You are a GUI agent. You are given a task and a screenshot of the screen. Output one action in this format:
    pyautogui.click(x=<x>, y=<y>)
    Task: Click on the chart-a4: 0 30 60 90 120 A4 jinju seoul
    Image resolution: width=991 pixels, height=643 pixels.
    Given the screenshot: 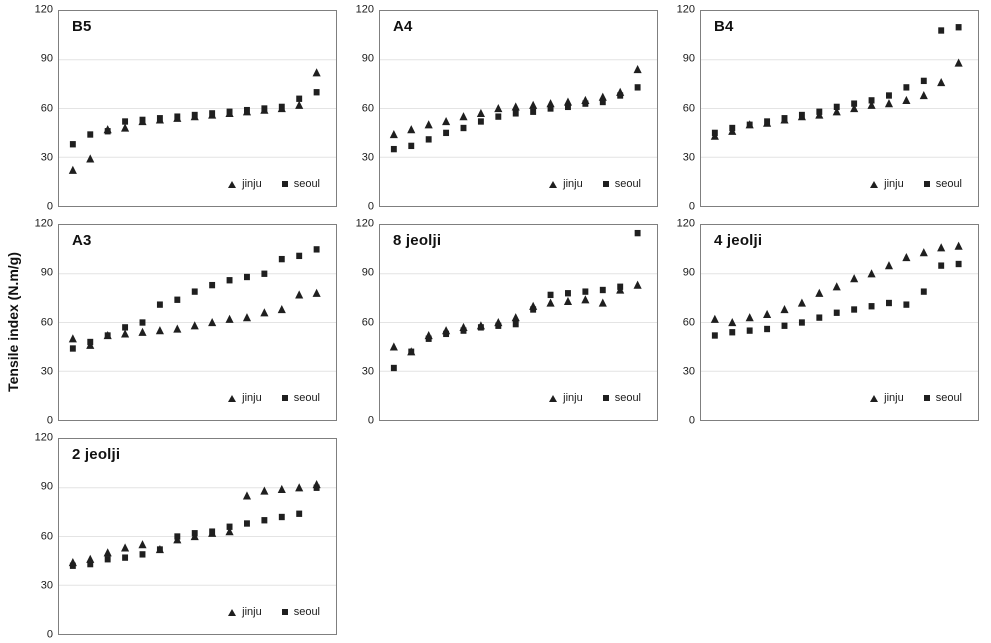 What is the action you would take?
    pyautogui.click(x=509, y=114)
    